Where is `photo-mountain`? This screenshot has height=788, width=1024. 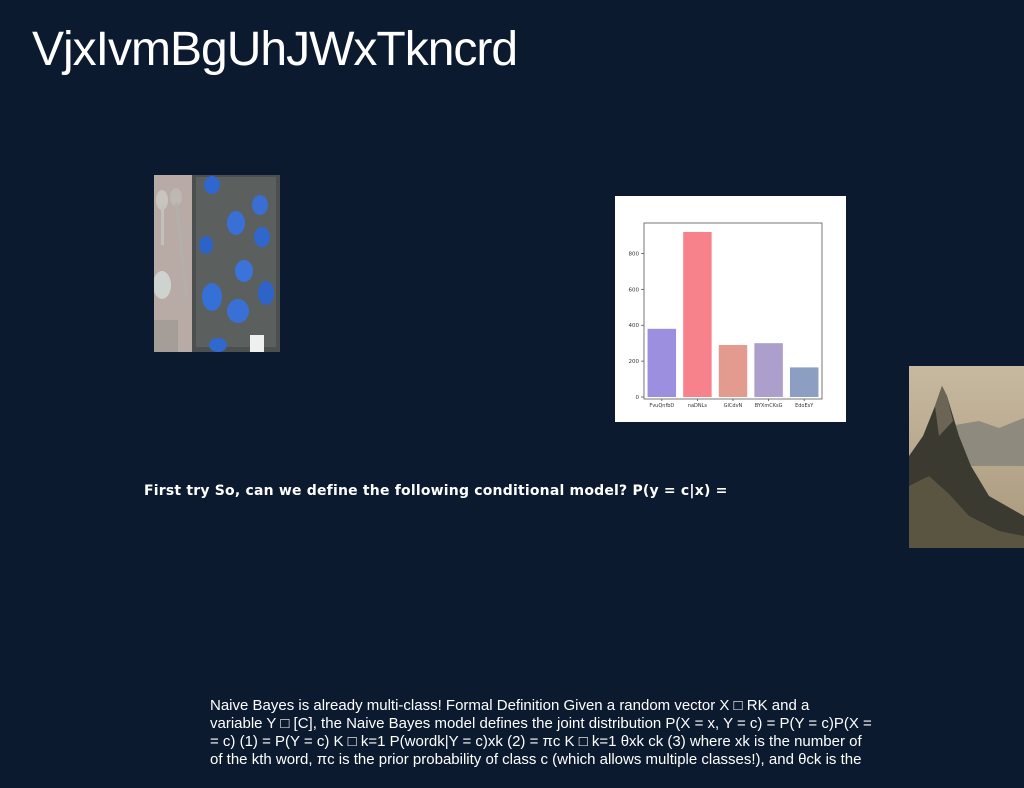
photo-mountain is located at coordinates (966, 457).